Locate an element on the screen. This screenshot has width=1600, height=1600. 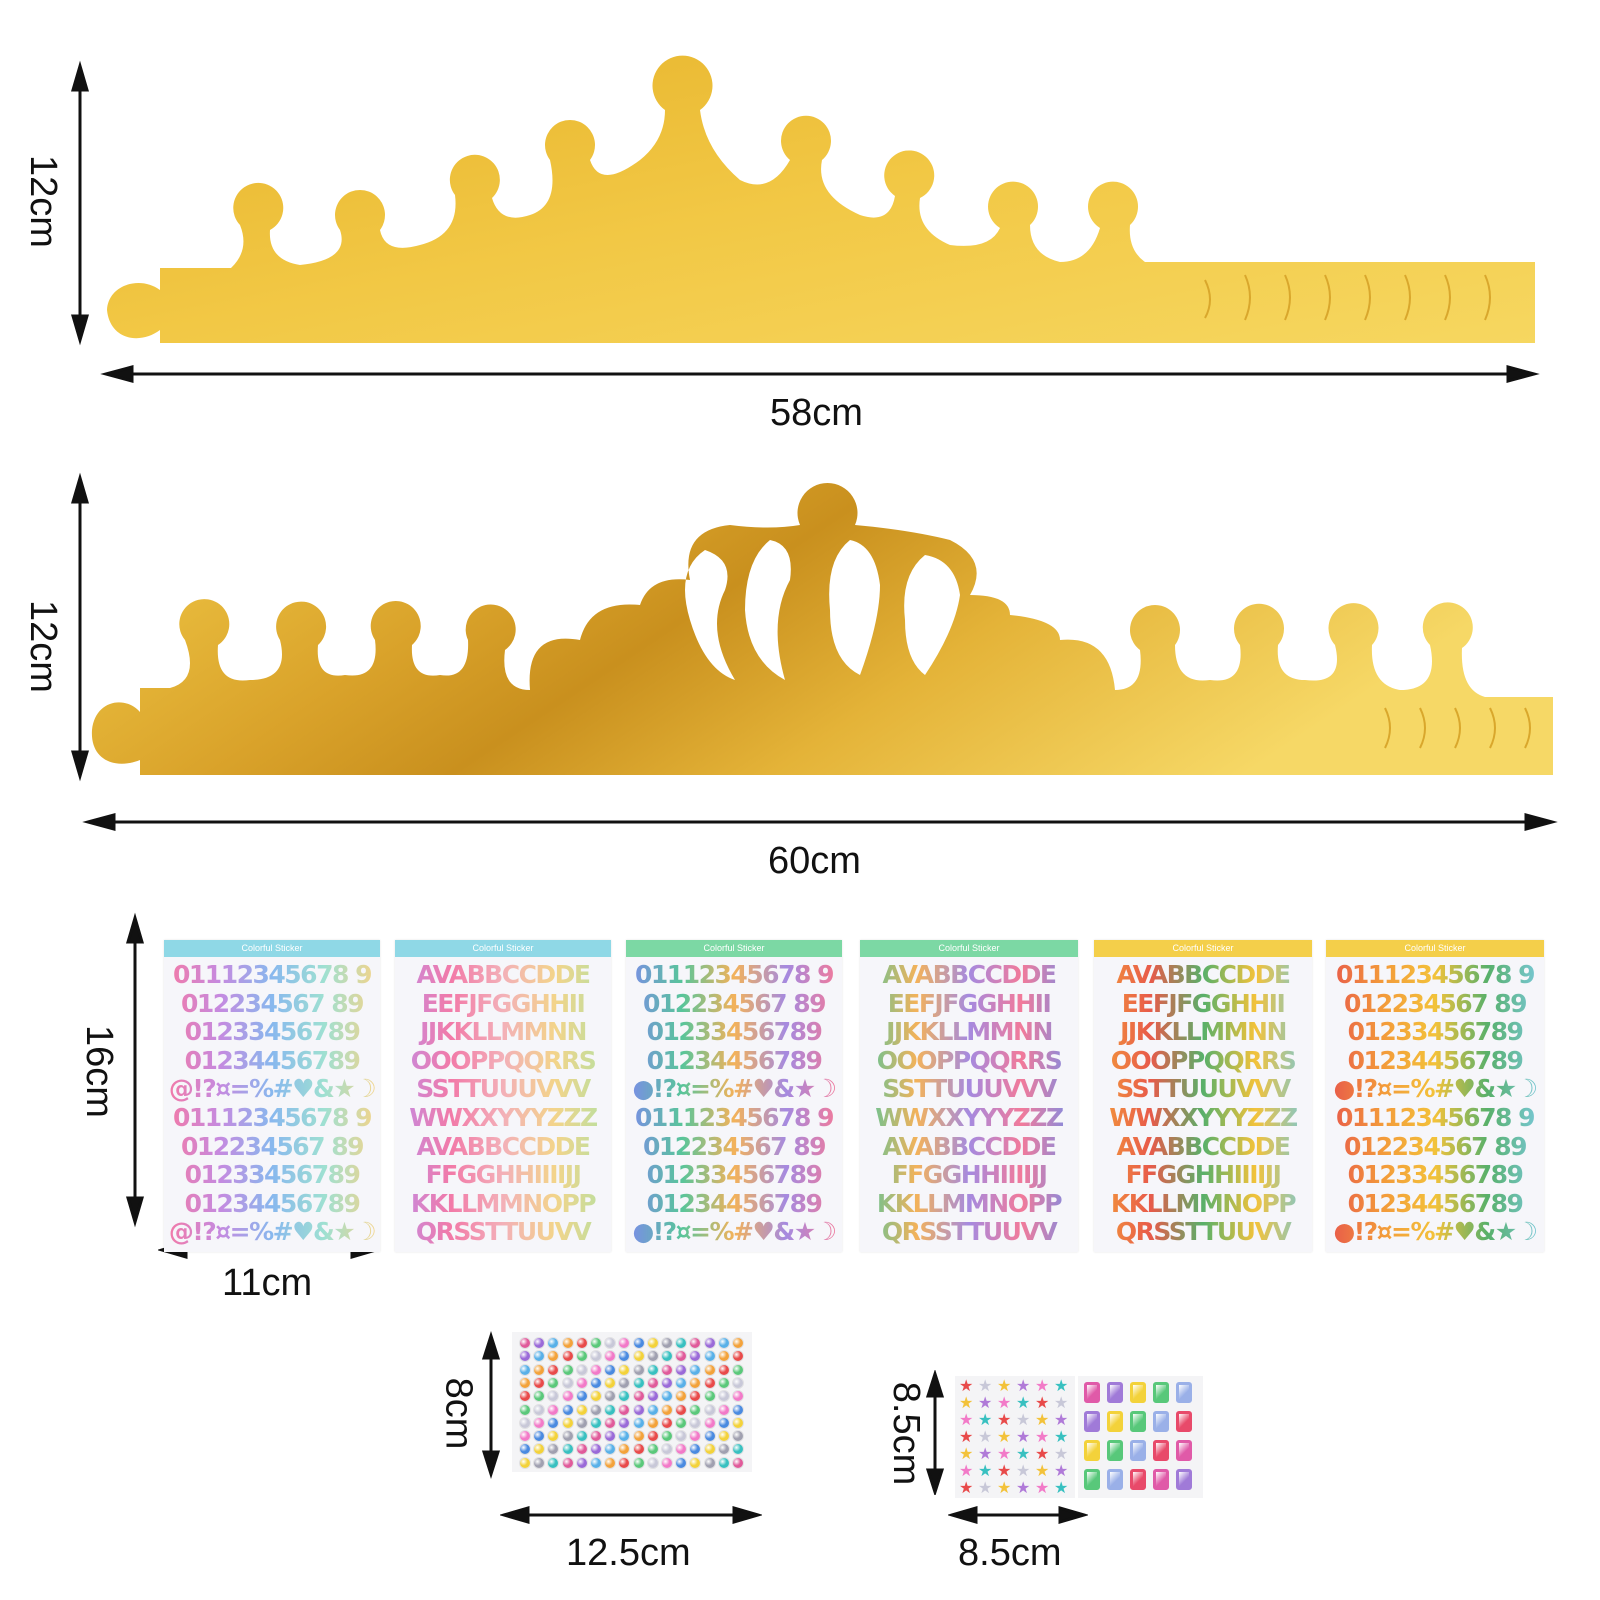
sticker-row: OOOPPQQRRS is located at coordinates (503, 1061).